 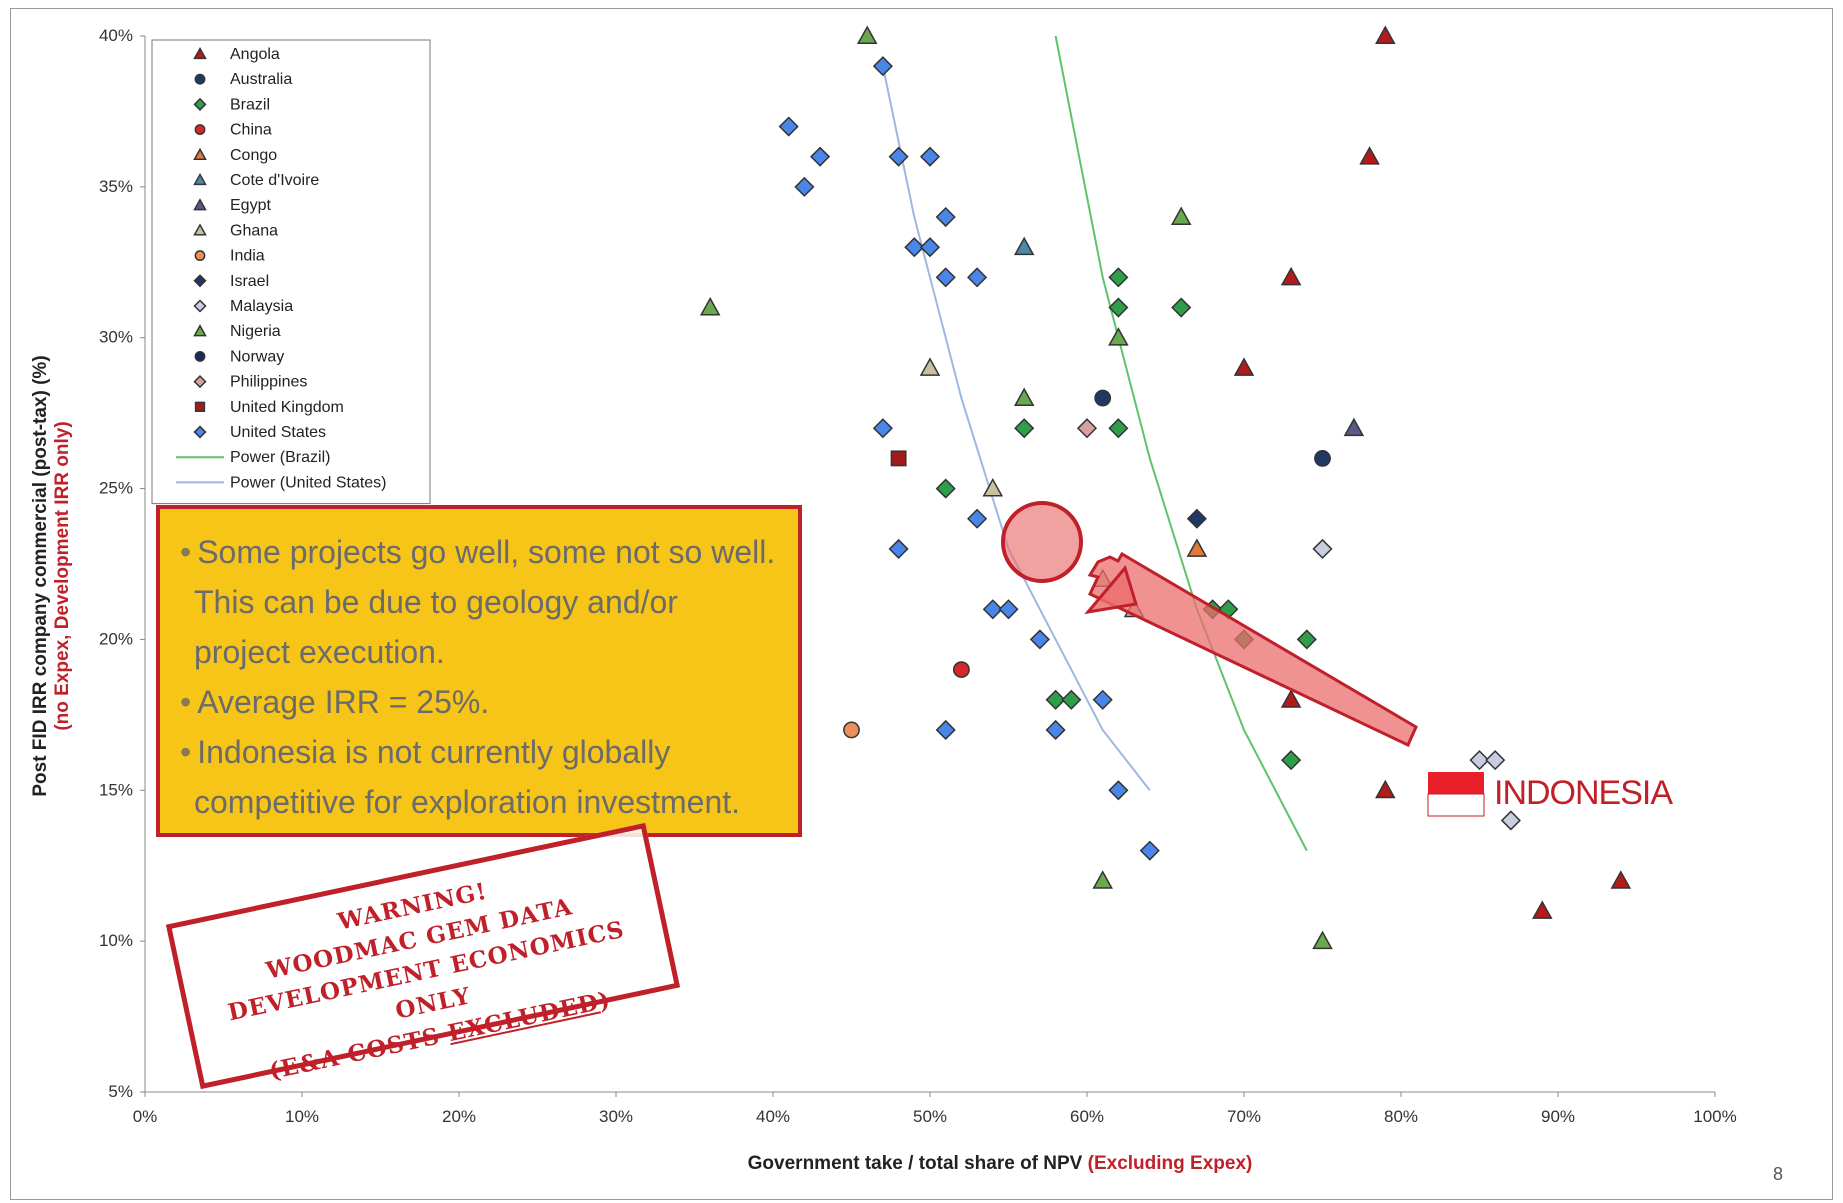 What do you see at coordinates (1252, 649) in the screenshot?
I see `indonesia-arrow-shaft` at bounding box center [1252, 649].